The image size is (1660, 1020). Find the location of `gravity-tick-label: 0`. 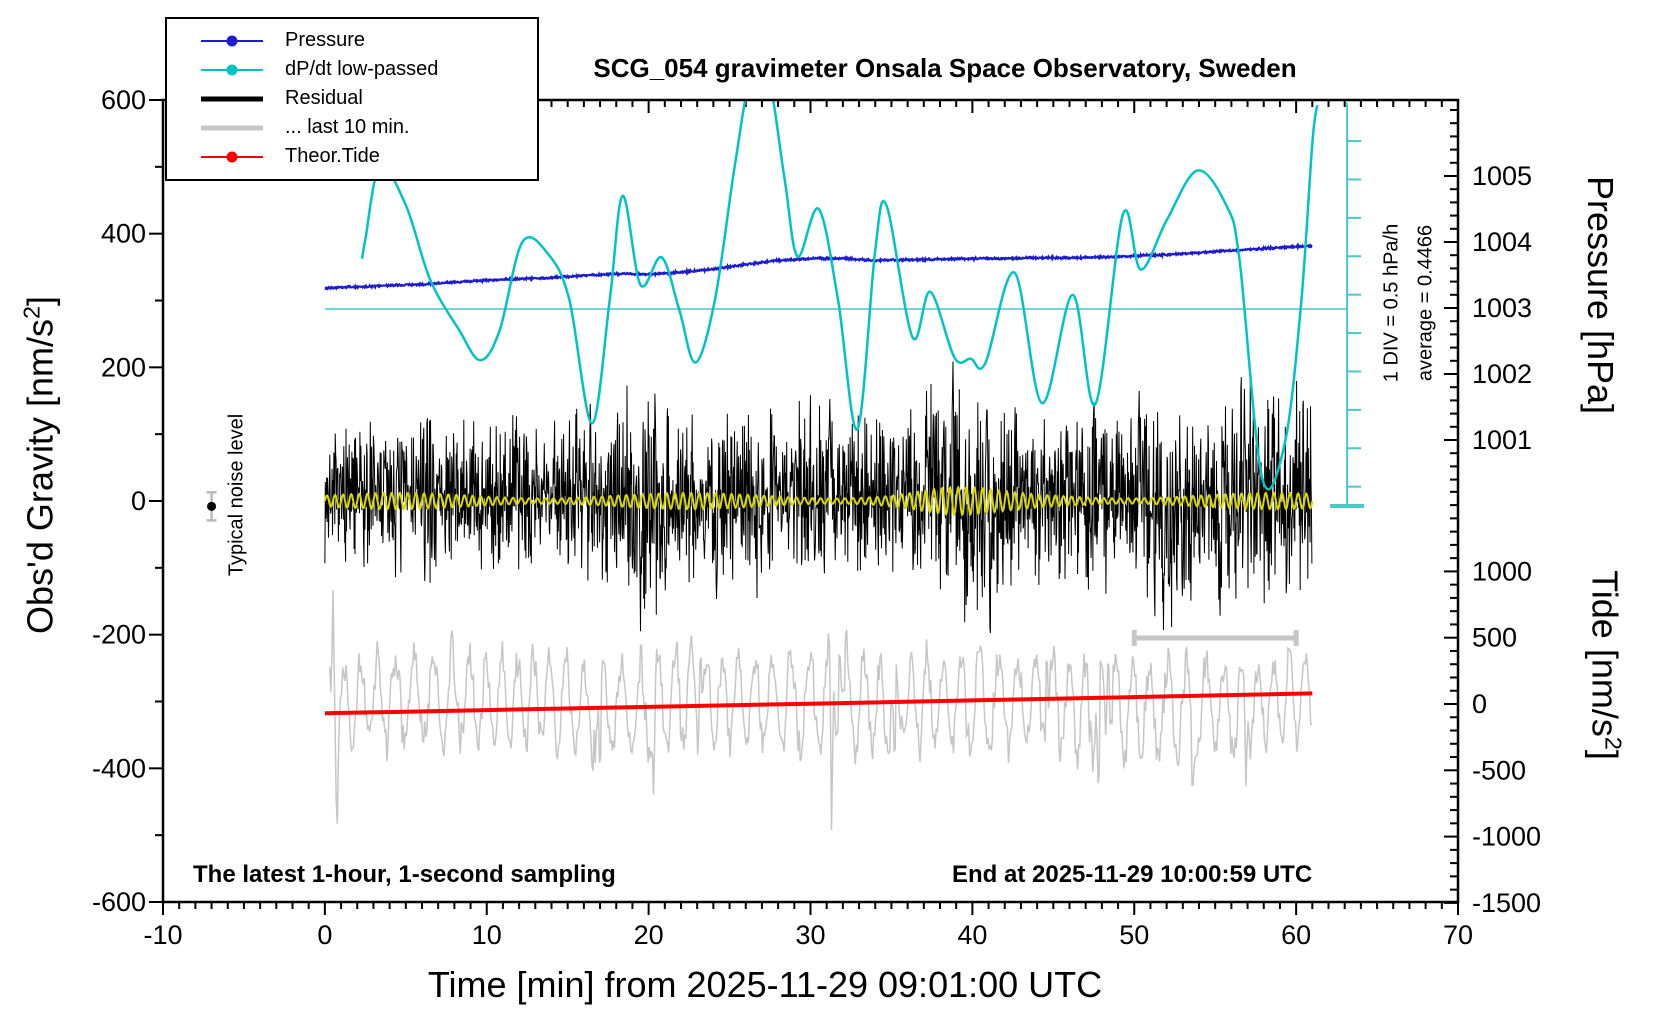

gravity-tick-label: 0 is located at coordinates (138, 501).